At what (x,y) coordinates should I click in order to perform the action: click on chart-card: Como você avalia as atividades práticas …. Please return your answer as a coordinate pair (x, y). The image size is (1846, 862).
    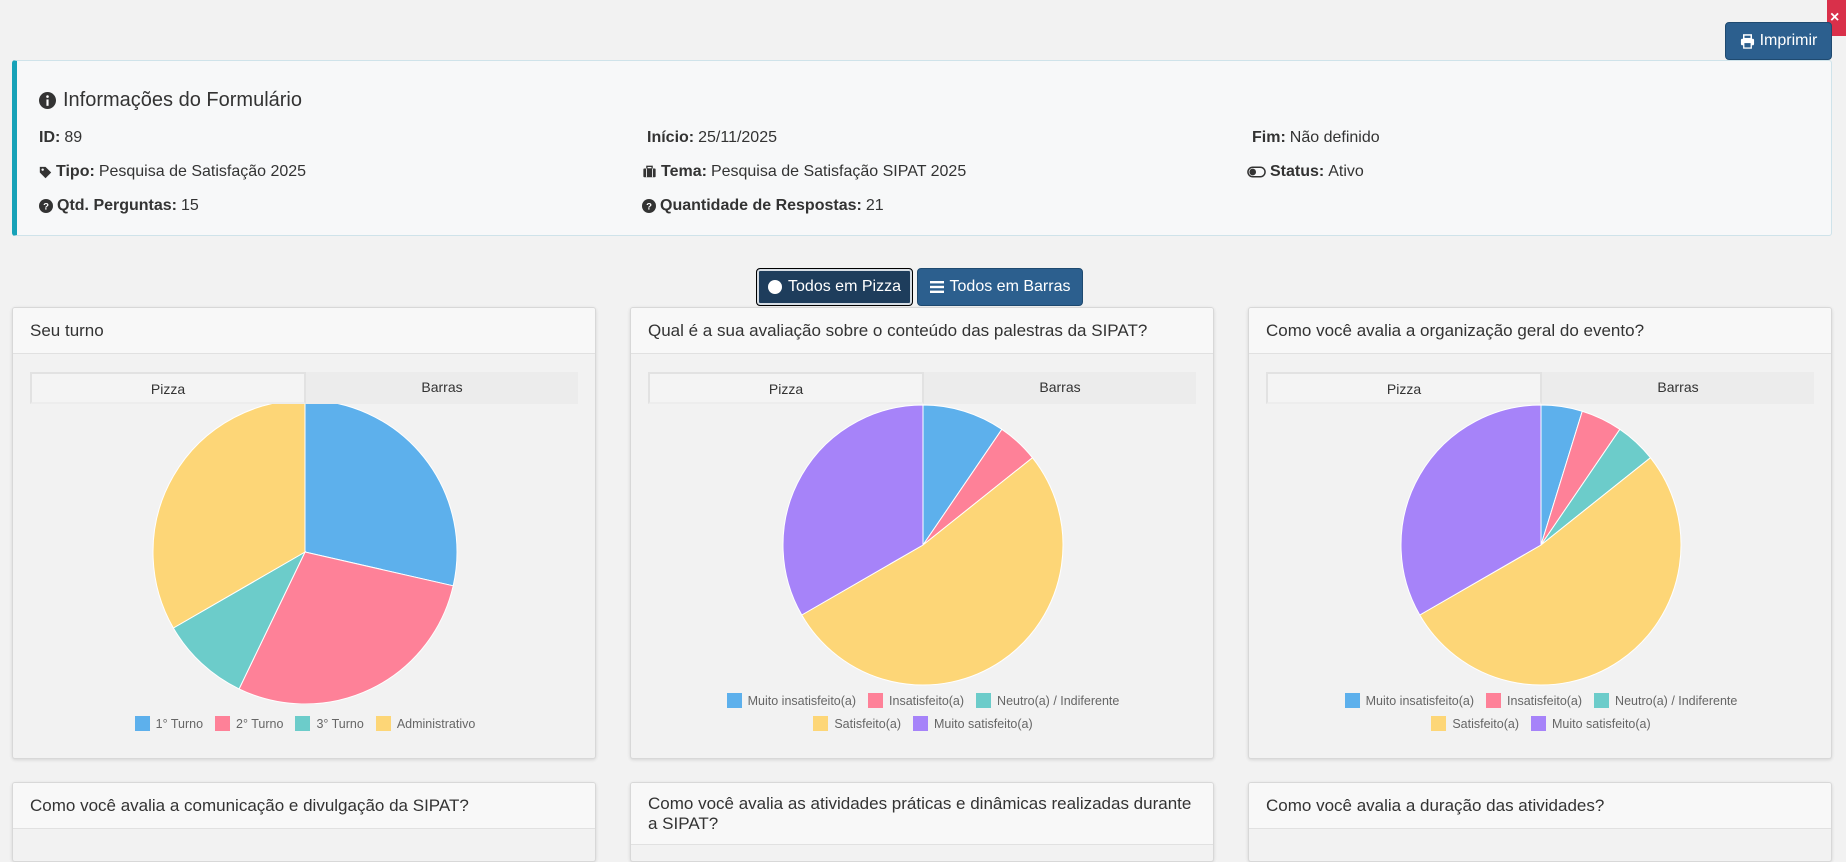
    Looking at the image, I should click on (922, 822).